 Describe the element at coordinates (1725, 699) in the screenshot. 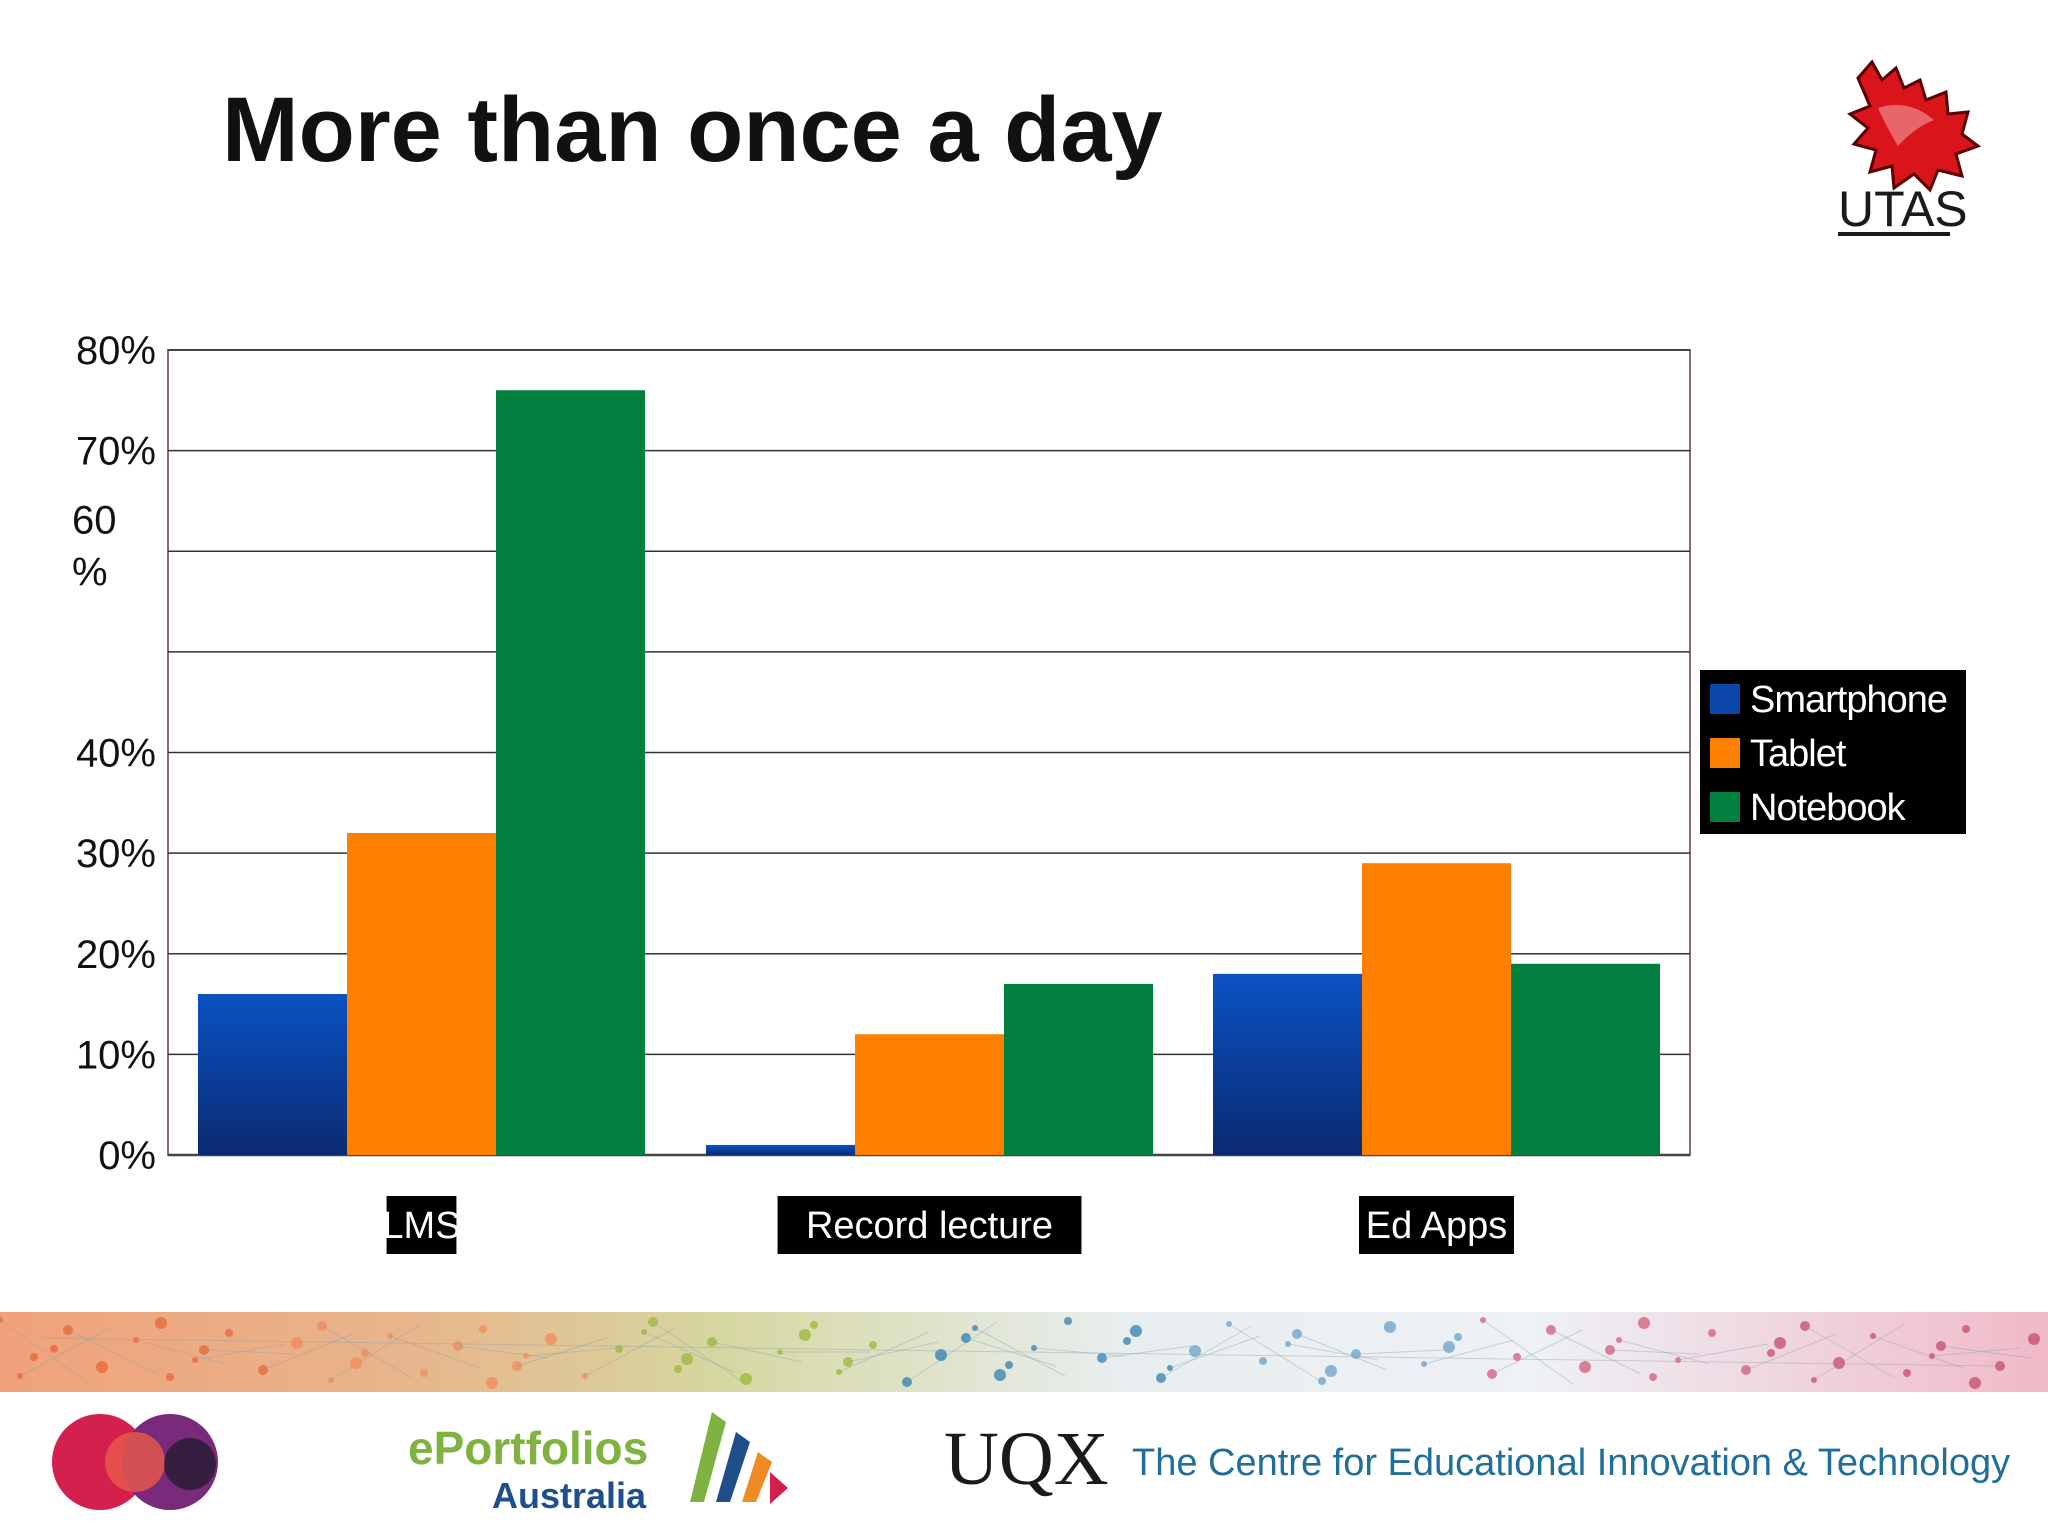

I see `legend-swatch-smartphone` at that location.